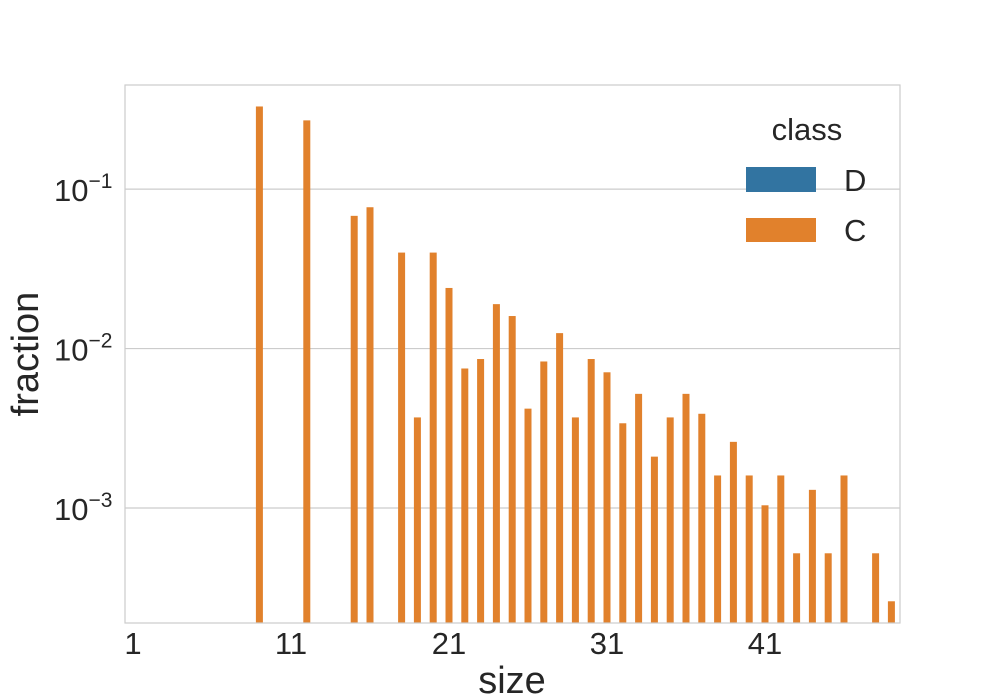 This screenshot has height=700, width=1000. I want to click on legend-swatch-d, so click(781, 179).